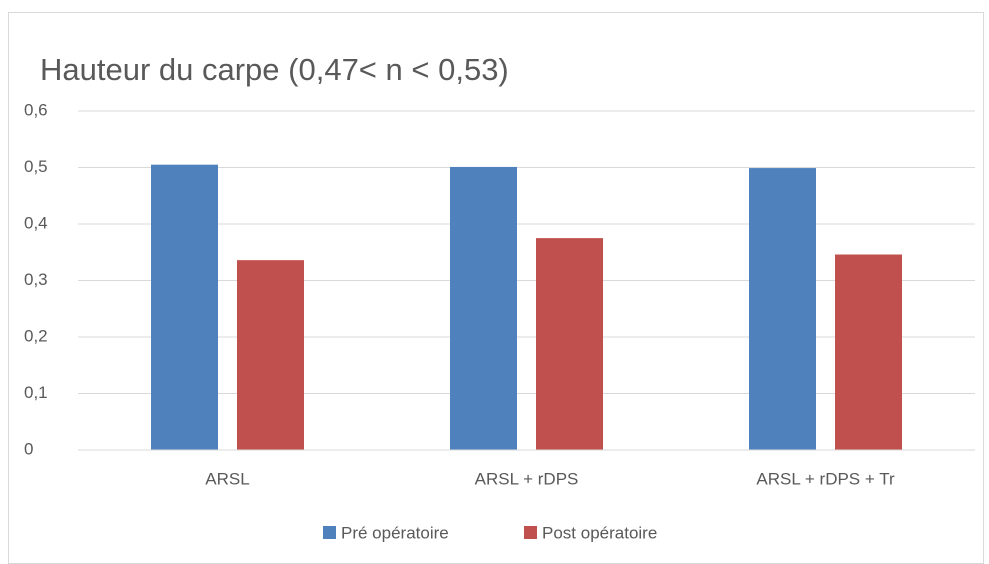 The height and width of the screenshot is (564, 989). What do you see at coordinates (36, 335) in the screenshot?
I see `y-tick-label: 0,2` at bounding box center [36, 335].